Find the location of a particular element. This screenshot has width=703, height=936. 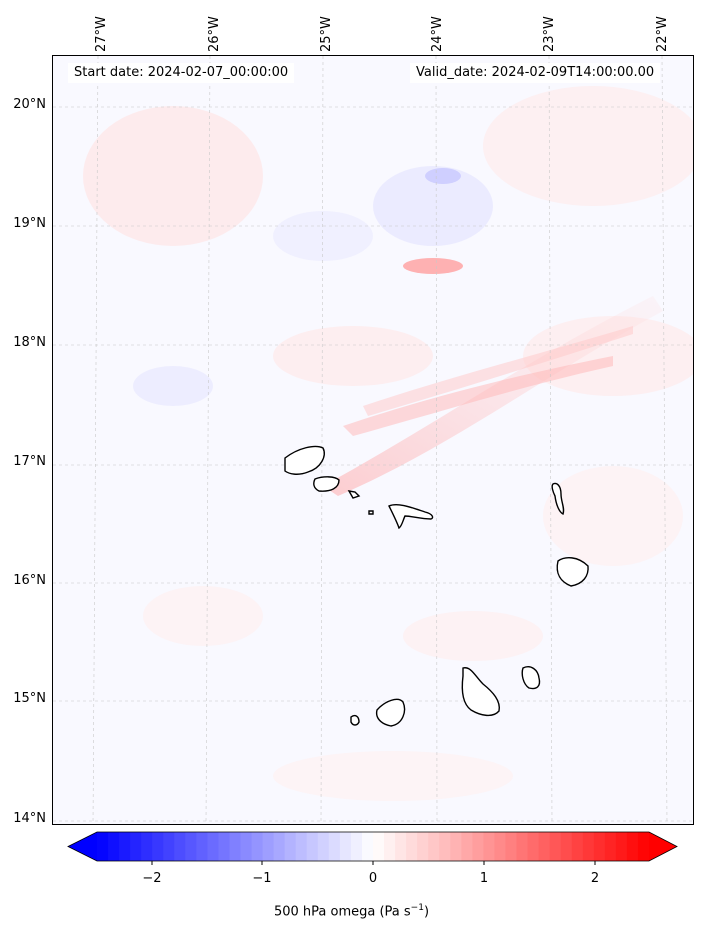

island-sao-vicente is located at coordinates (326, 484).